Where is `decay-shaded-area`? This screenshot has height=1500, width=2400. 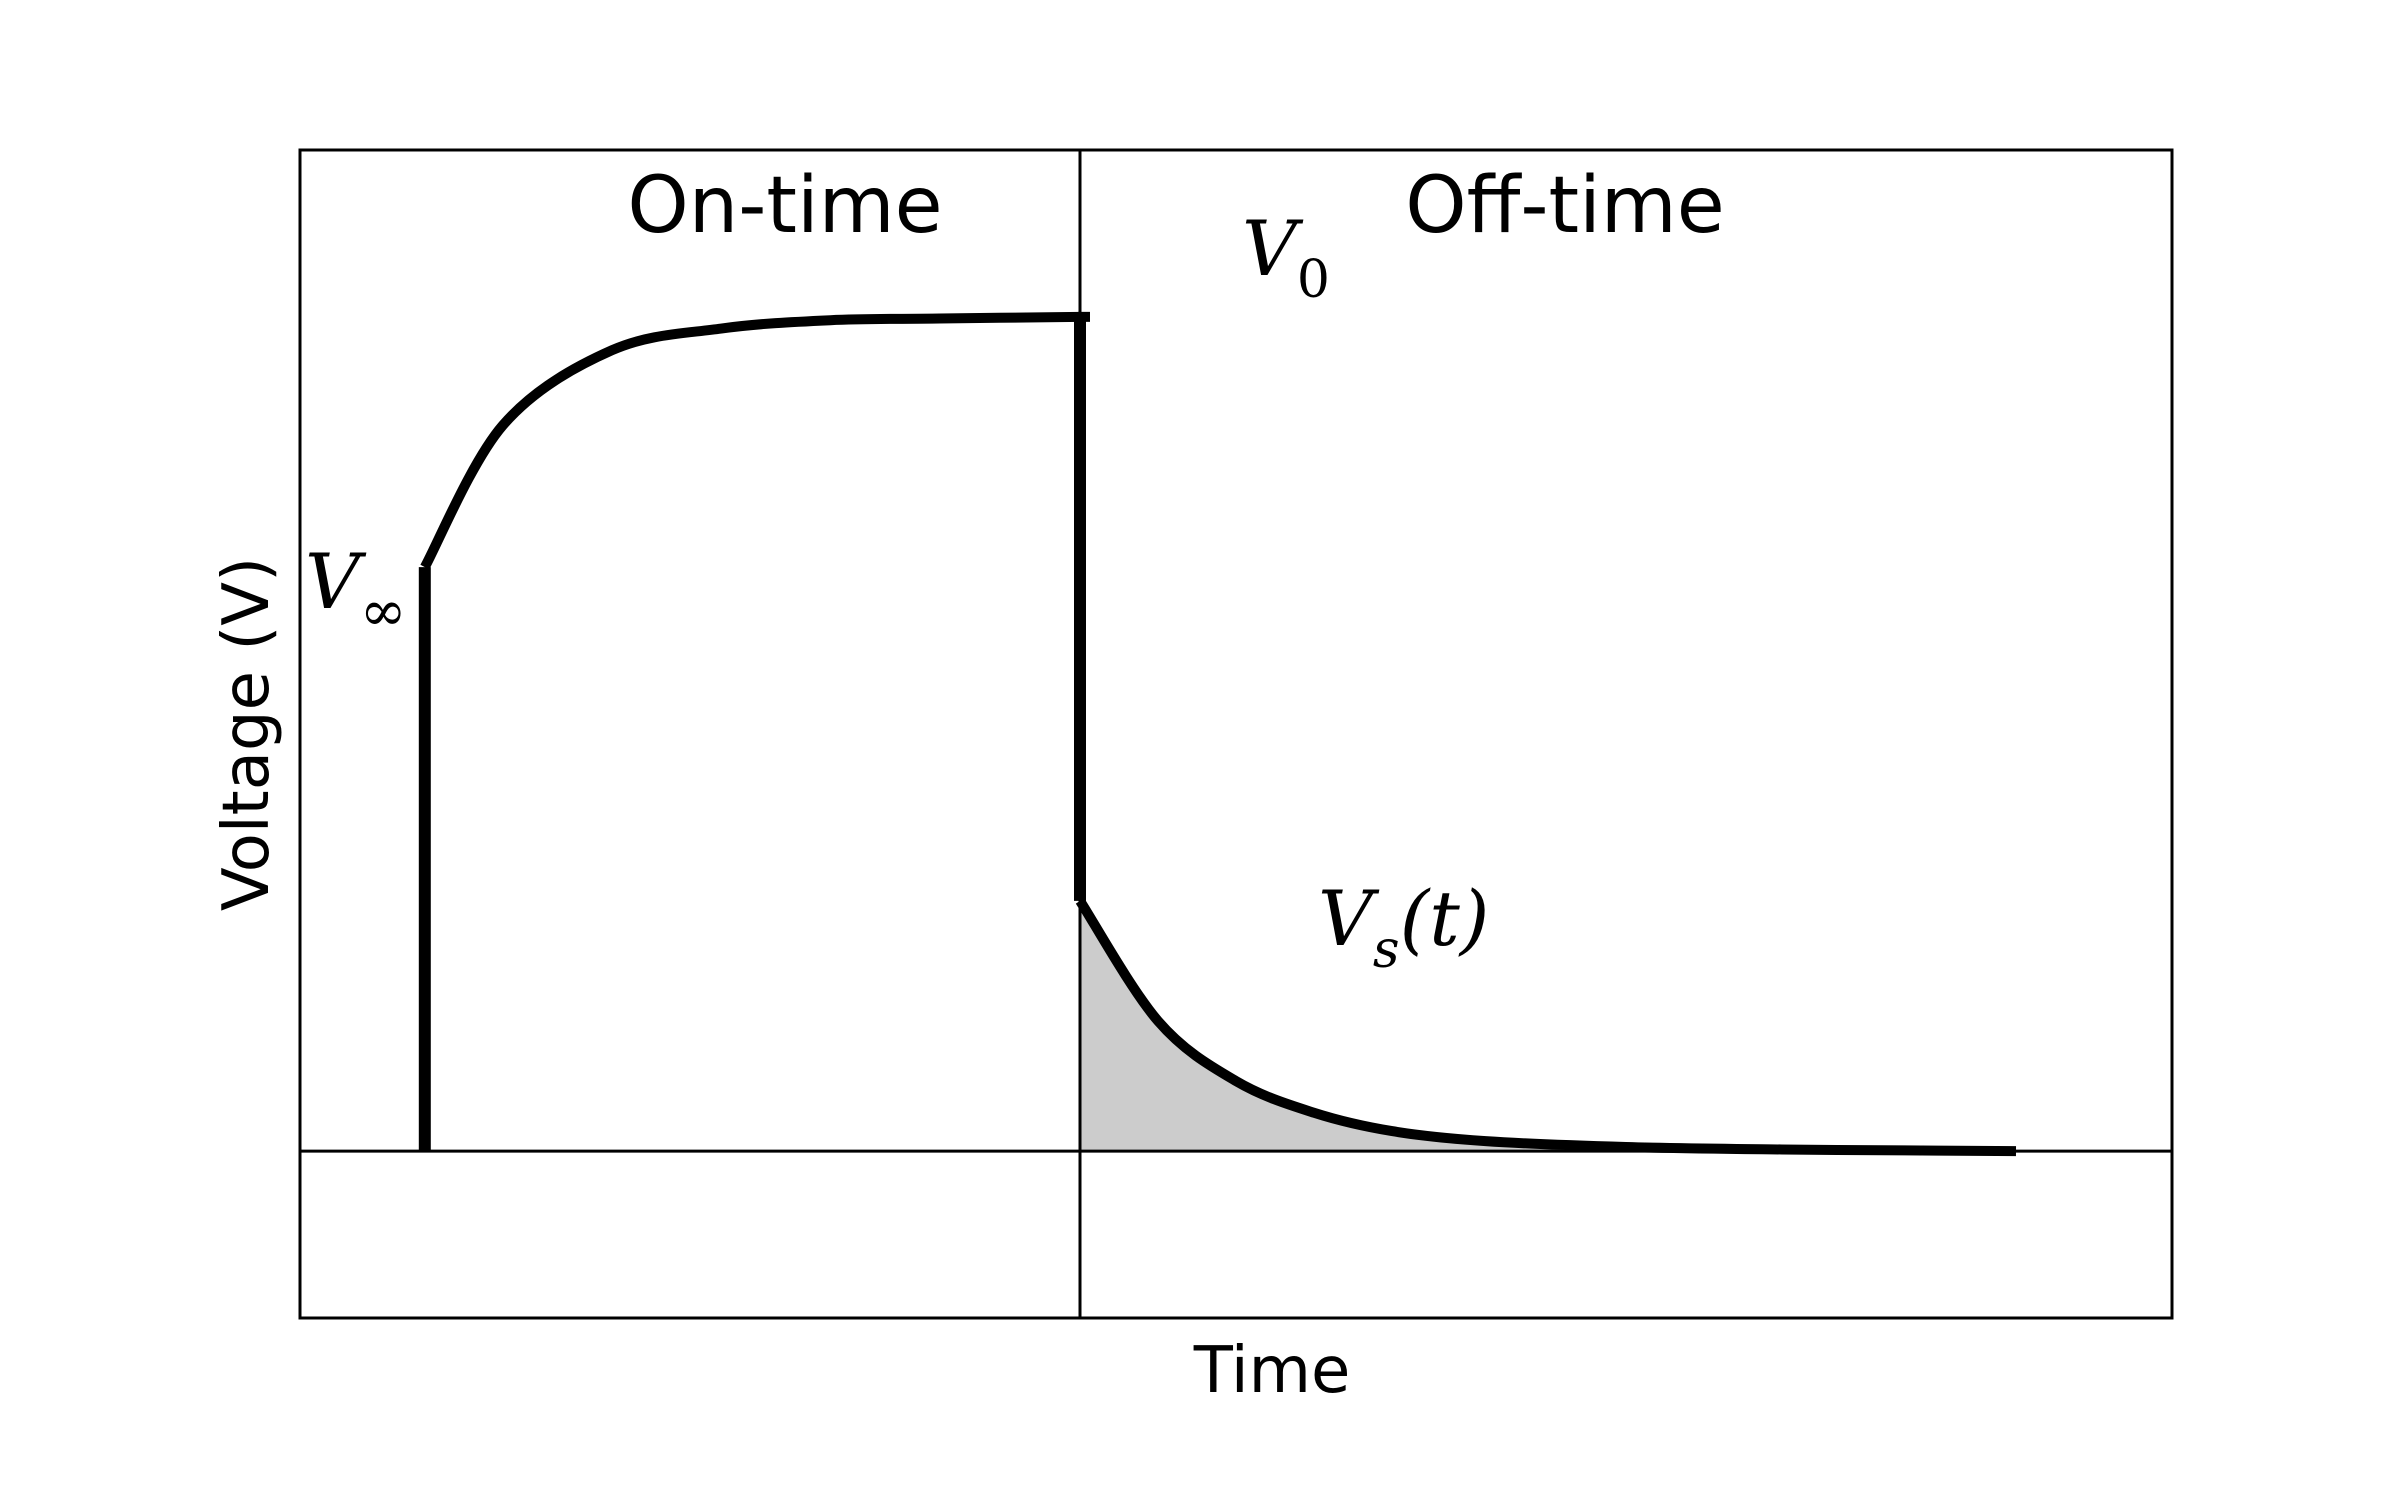 decay-shaded-area is located at coordinates (1548, 1026).